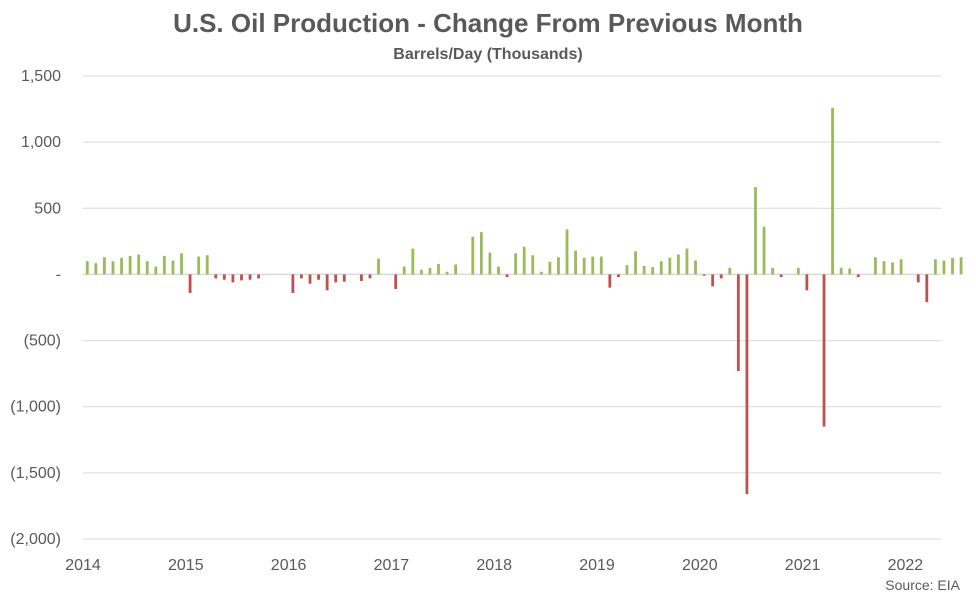  Describe the element at coordinates (42, 341) in the screenshot. I see `y-tick-label: (500)` at that location.